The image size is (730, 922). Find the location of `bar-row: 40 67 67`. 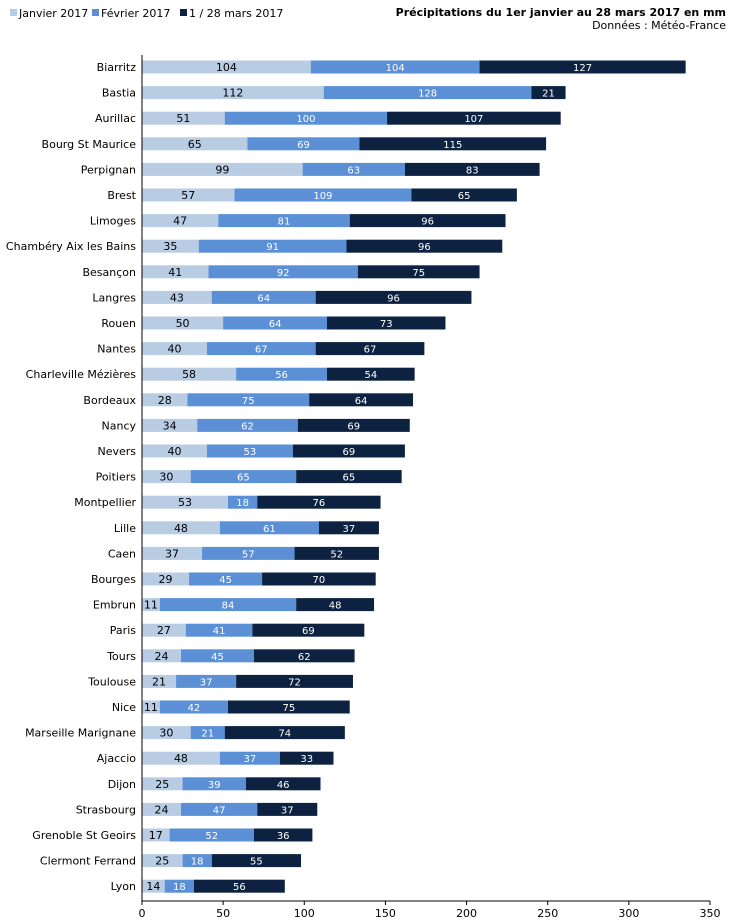

bar-row: 40 67 67 is located at coordinates (283, 349).